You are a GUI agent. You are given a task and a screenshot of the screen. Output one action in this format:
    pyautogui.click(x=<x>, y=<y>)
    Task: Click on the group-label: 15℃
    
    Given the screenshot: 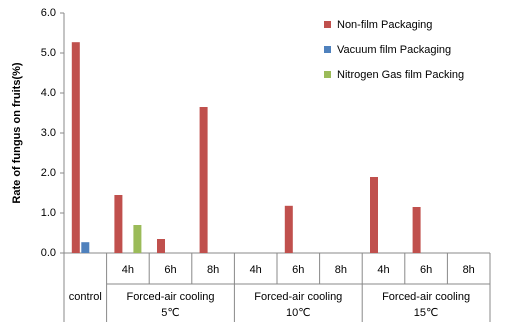 What is the action you would take?
    pyautogui.click(x=426, y=313)
    